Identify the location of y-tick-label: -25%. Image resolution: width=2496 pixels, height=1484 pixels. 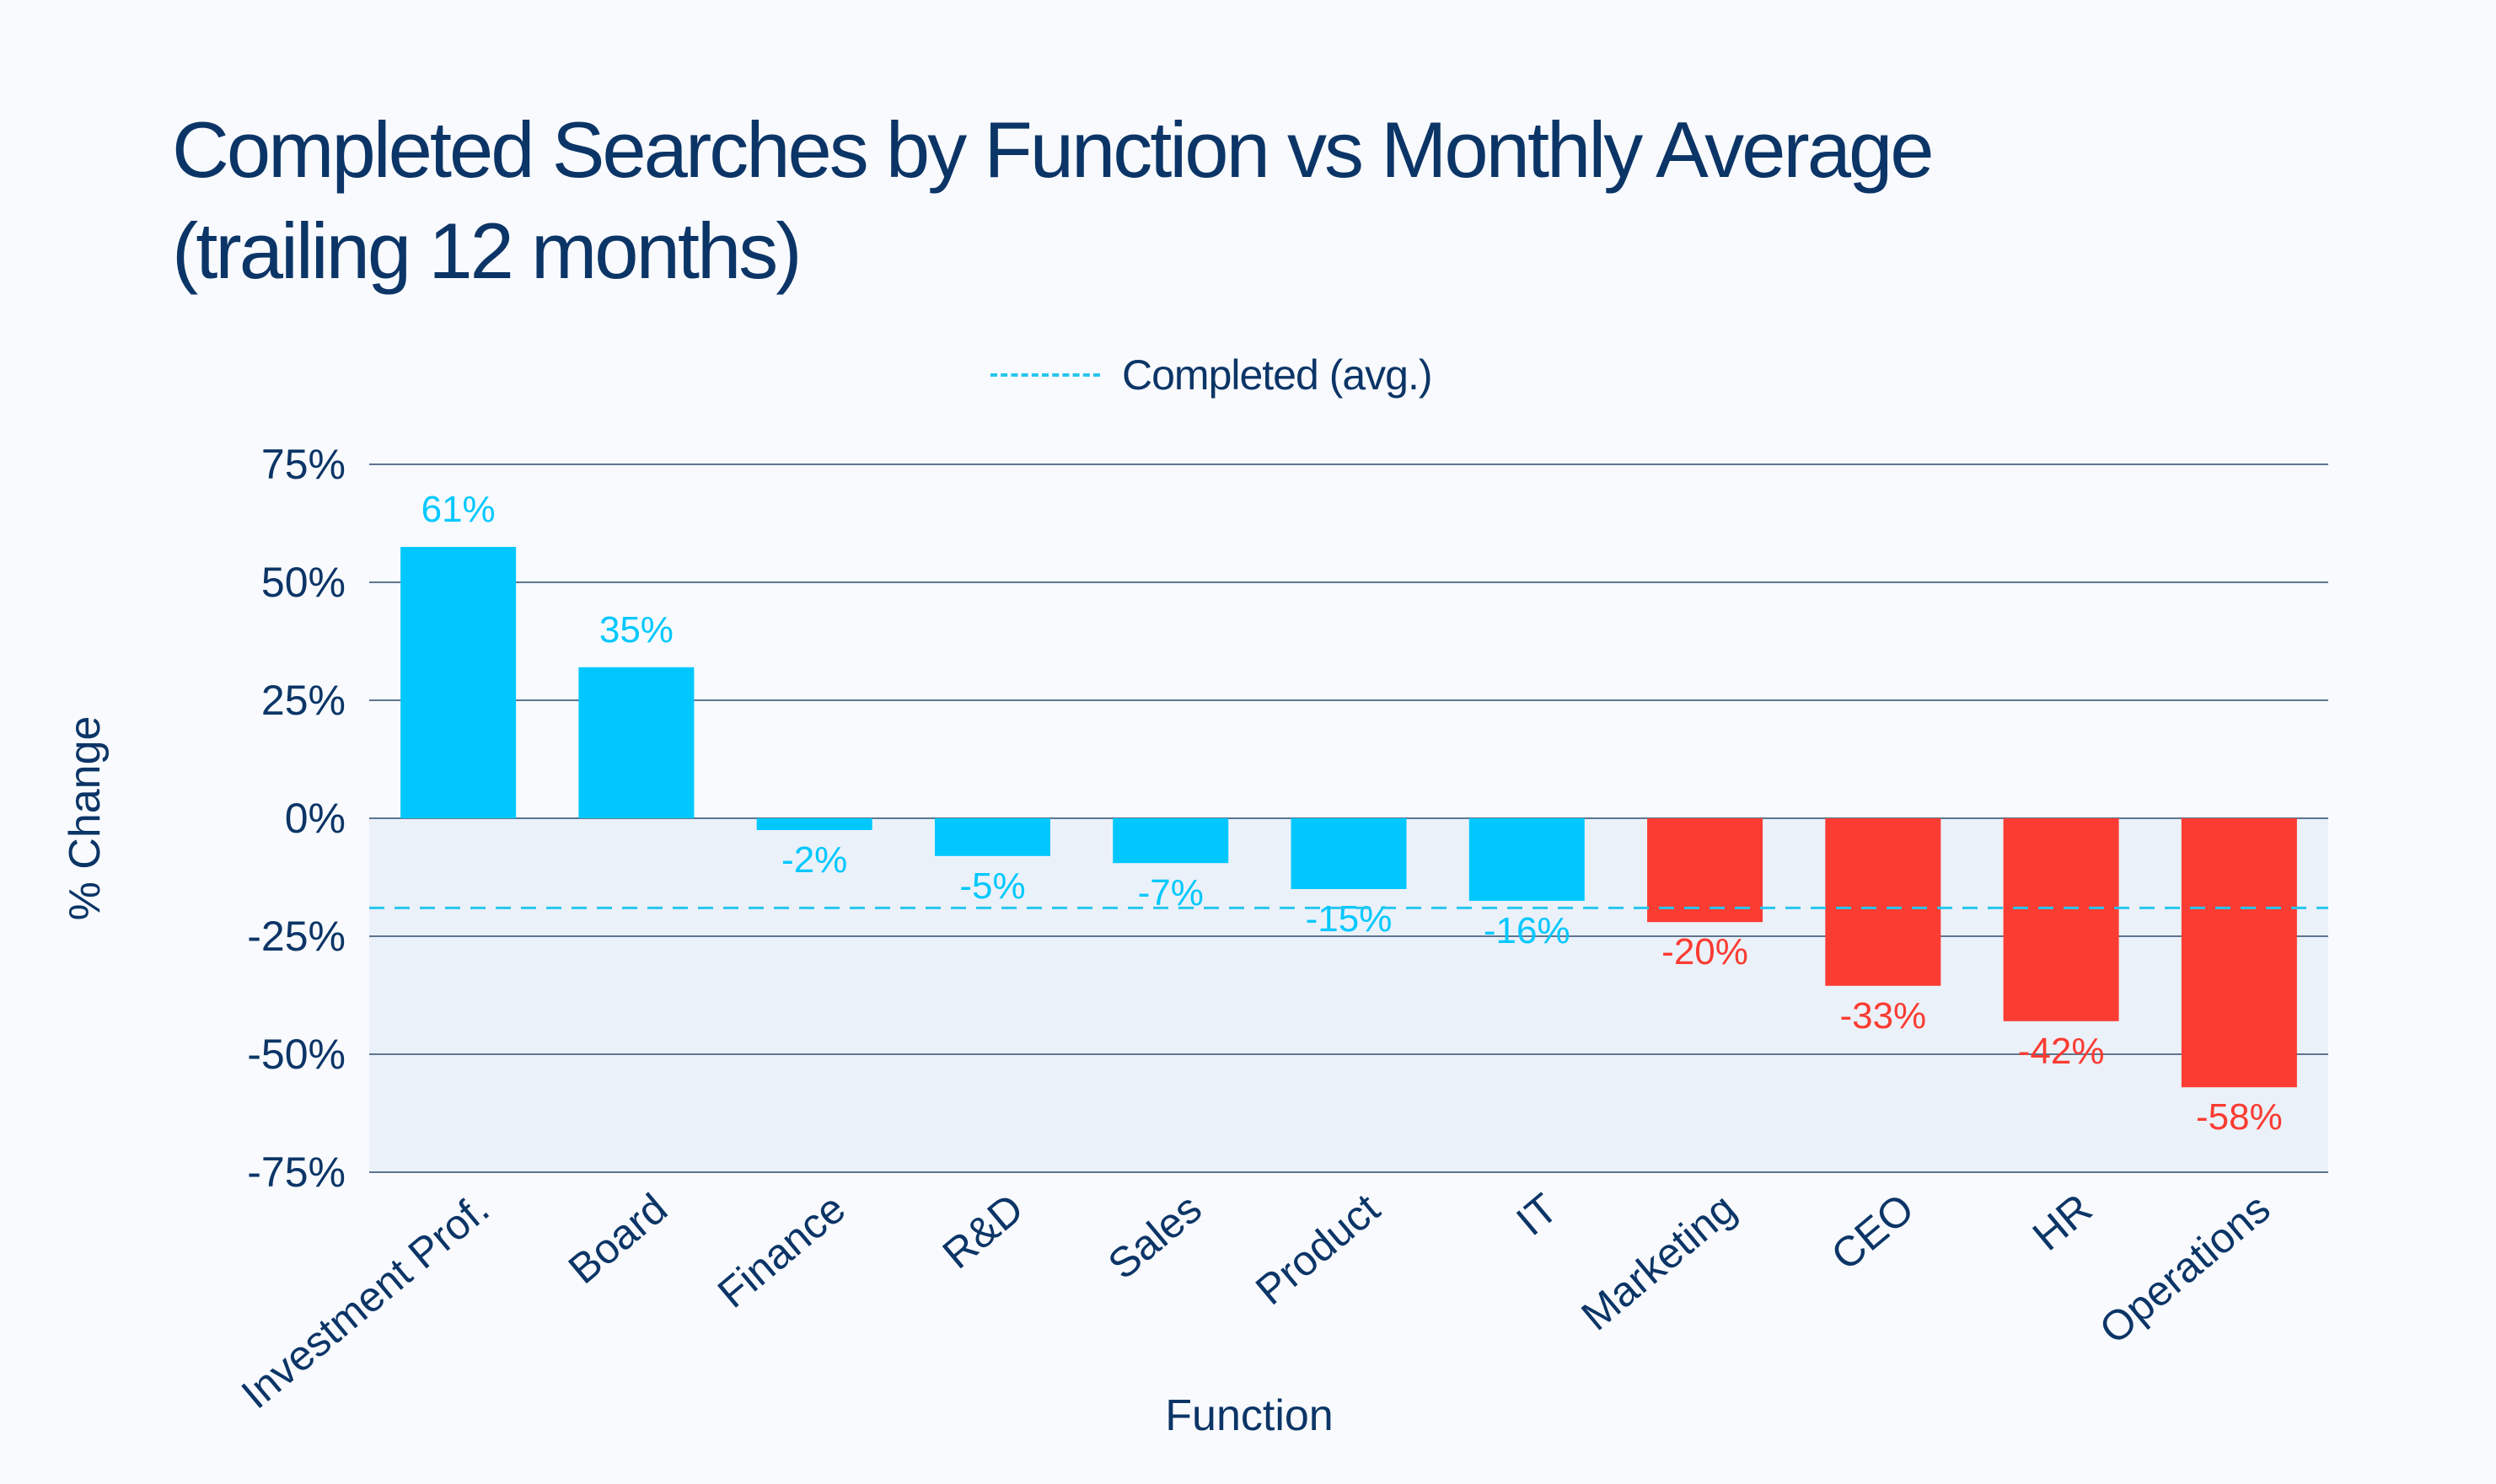
(296, 937).